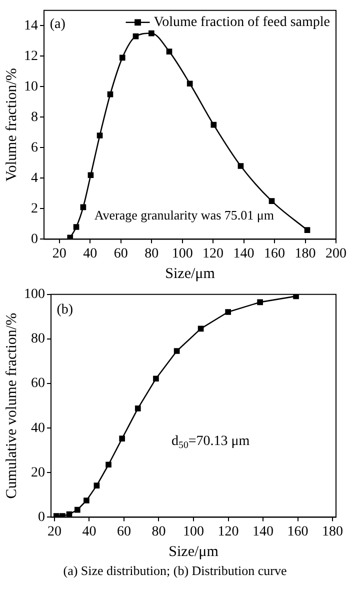 This screenshot has height=589, width=350. Describe the element at coordinates (58, 24) in the screenshot. I see `annotation: (a)` at that location.